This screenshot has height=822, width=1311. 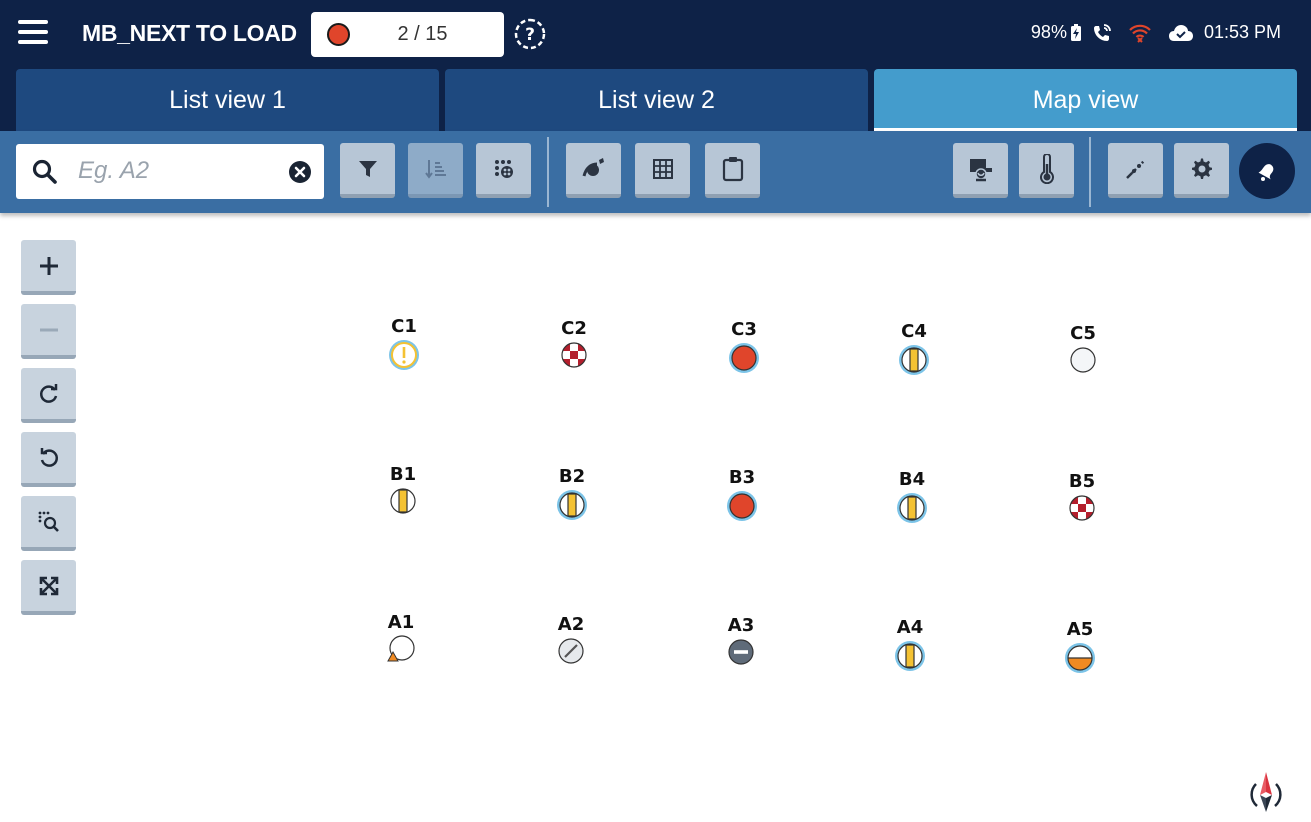 I want to click on map-cell-a1: A1, so click(x=401, y=639).